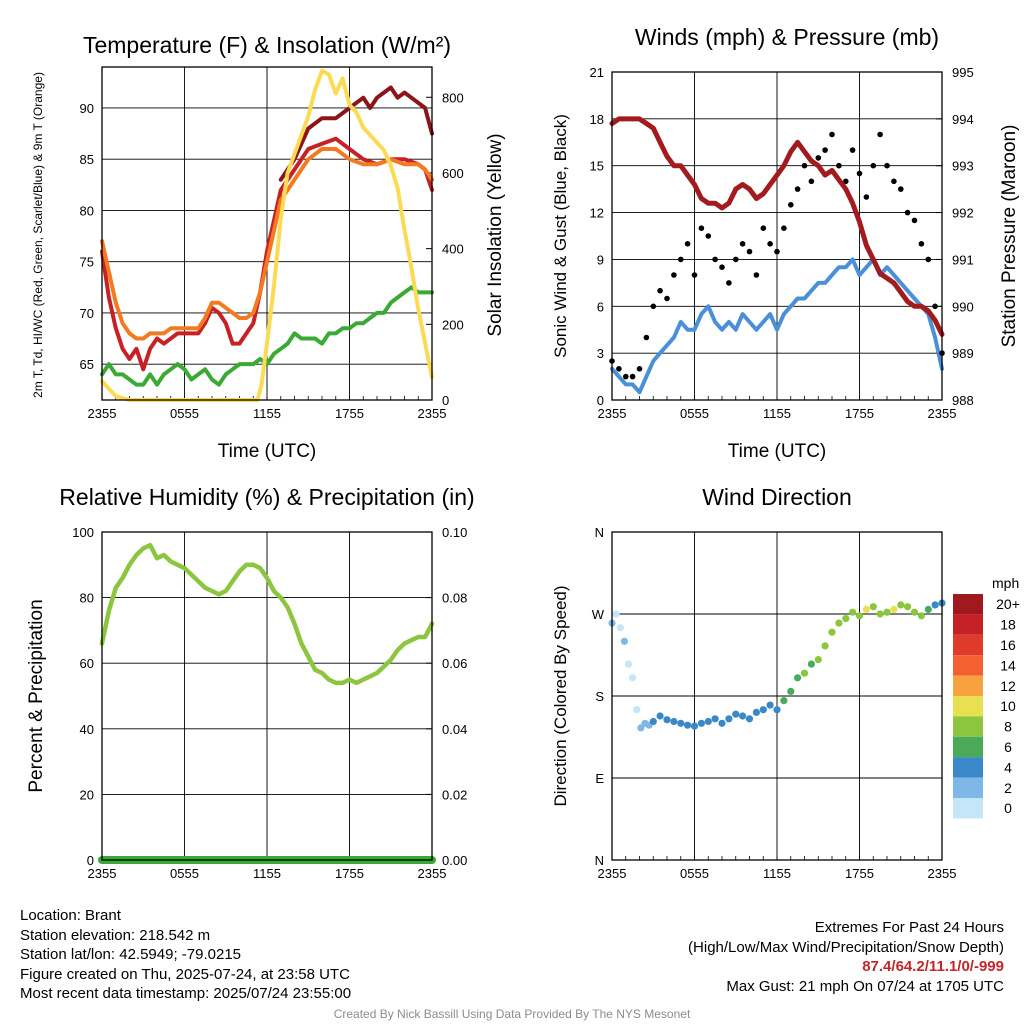 The width and height of the screenshot is (1024, 1024). What do you see at coordinates (87, 210) in the screenshot?
I see `y-tick-label: 80` at bounding box center [87, 210].